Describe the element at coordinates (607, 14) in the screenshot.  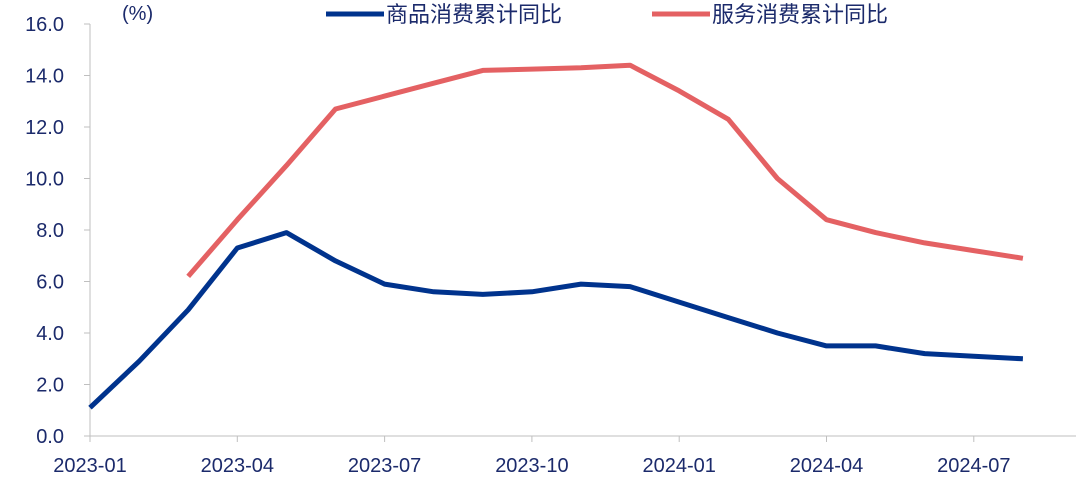
I see `legend: 商品消费累计同比 服务消费累计同比` at that location.